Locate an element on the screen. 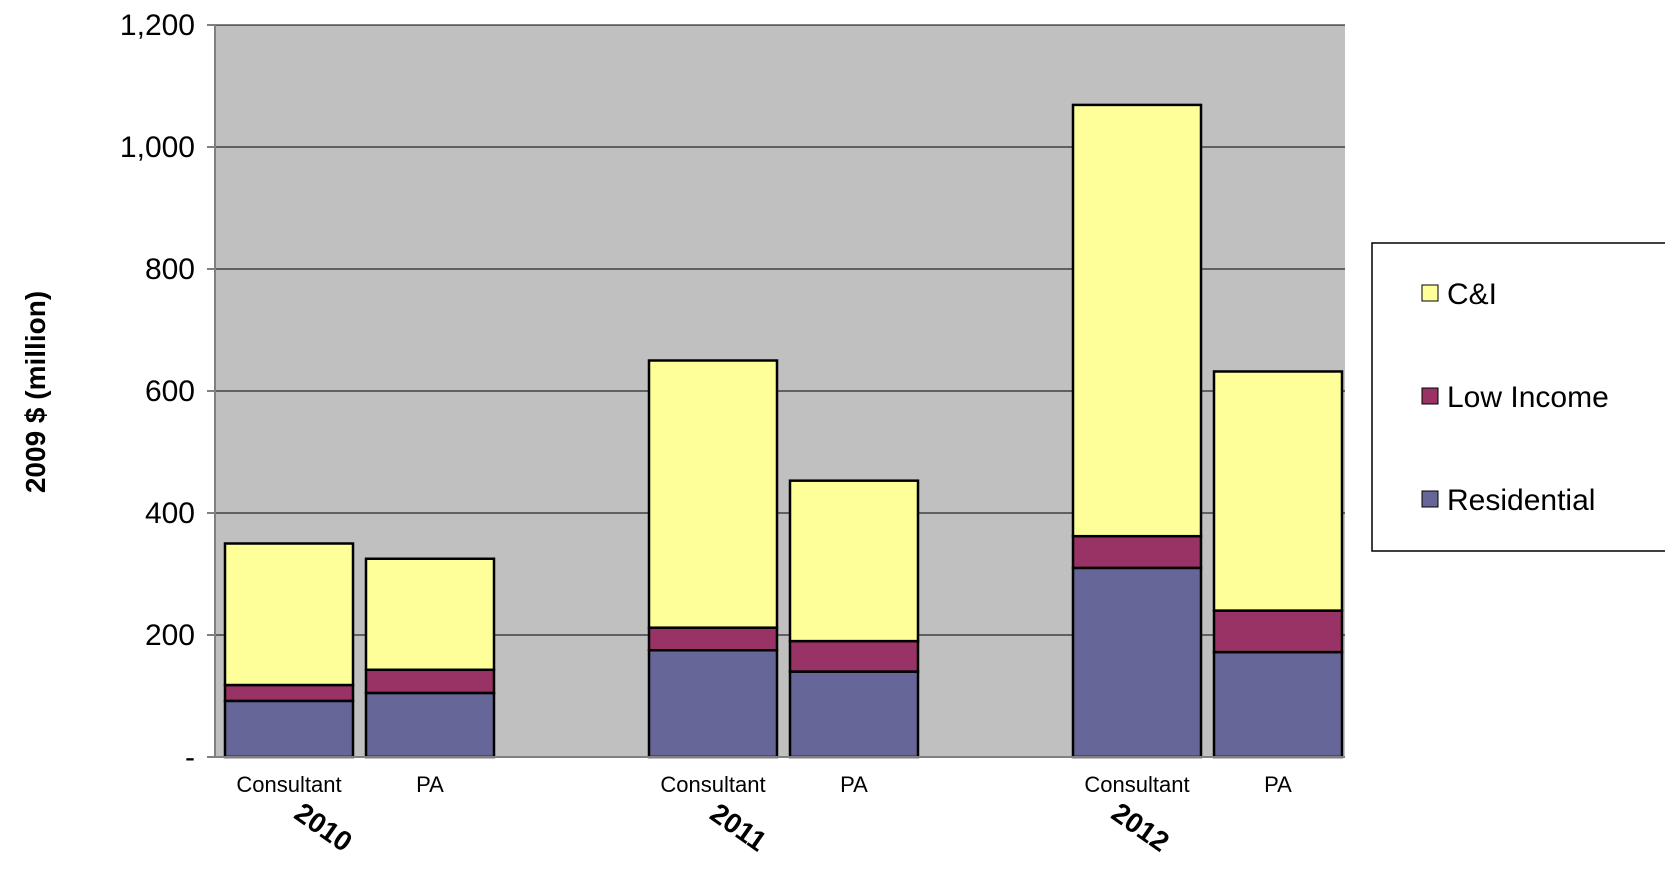  x-tick-labels: Consultant PA Consultant PA Consultant PA is located at coordinates (764, 784).